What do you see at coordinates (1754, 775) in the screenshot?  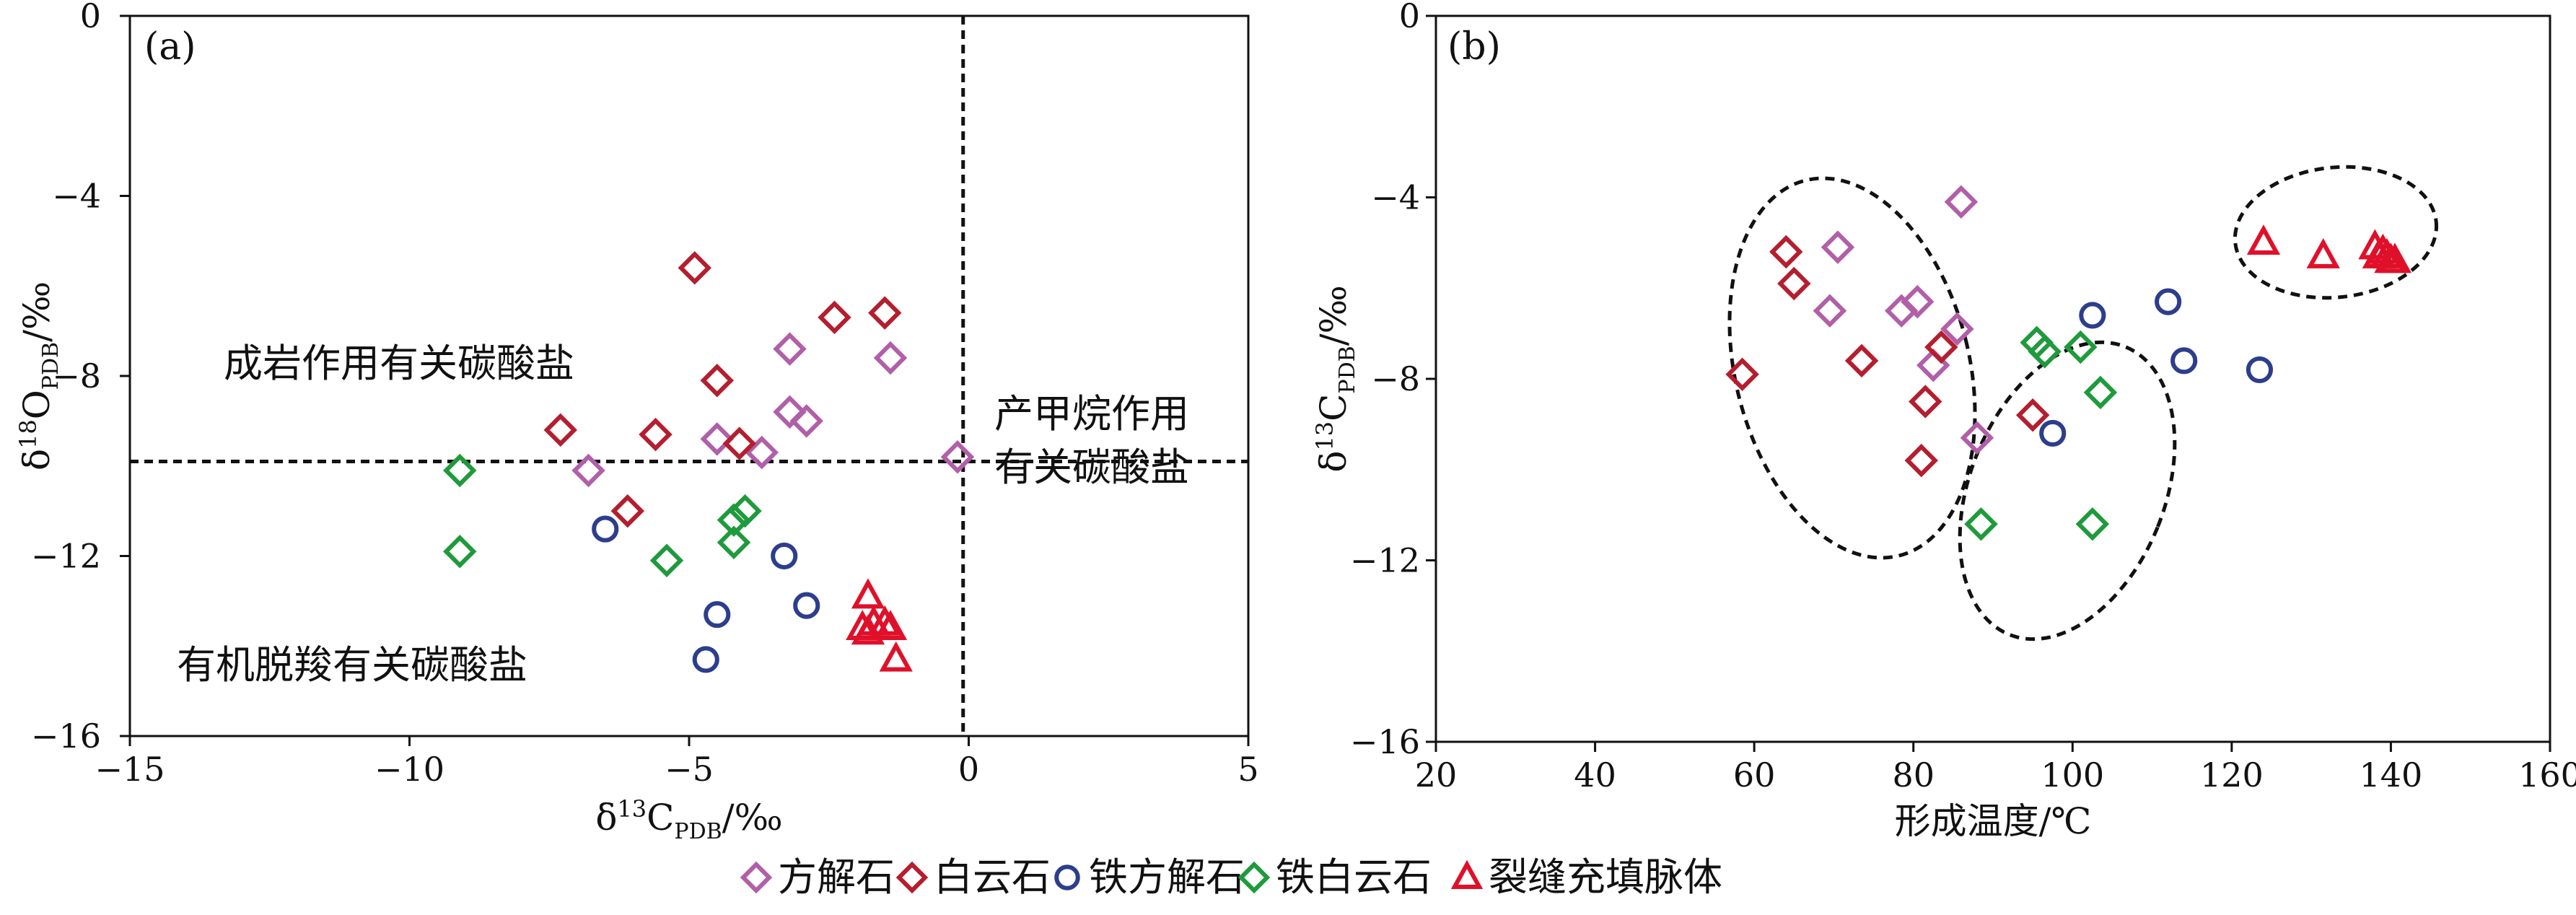 I see `x-tick-label-b: 60` at bounding box center [1754, 775].